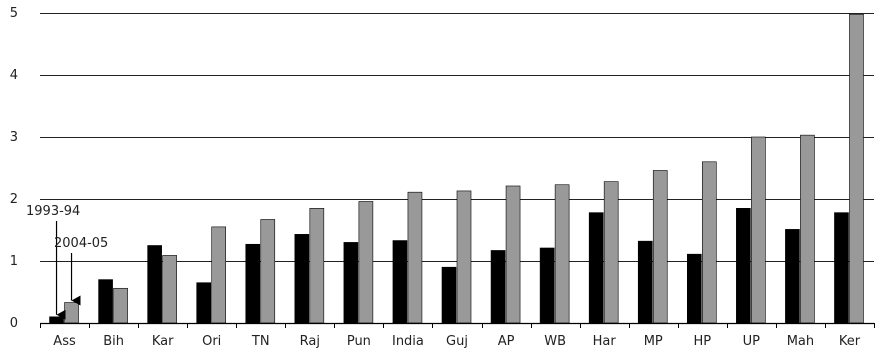 The height and width of the screenshot is (351, 881). Describe the element at coordinates (366, 262) in the screenshot. I see `bar-series2-pun` at that location.